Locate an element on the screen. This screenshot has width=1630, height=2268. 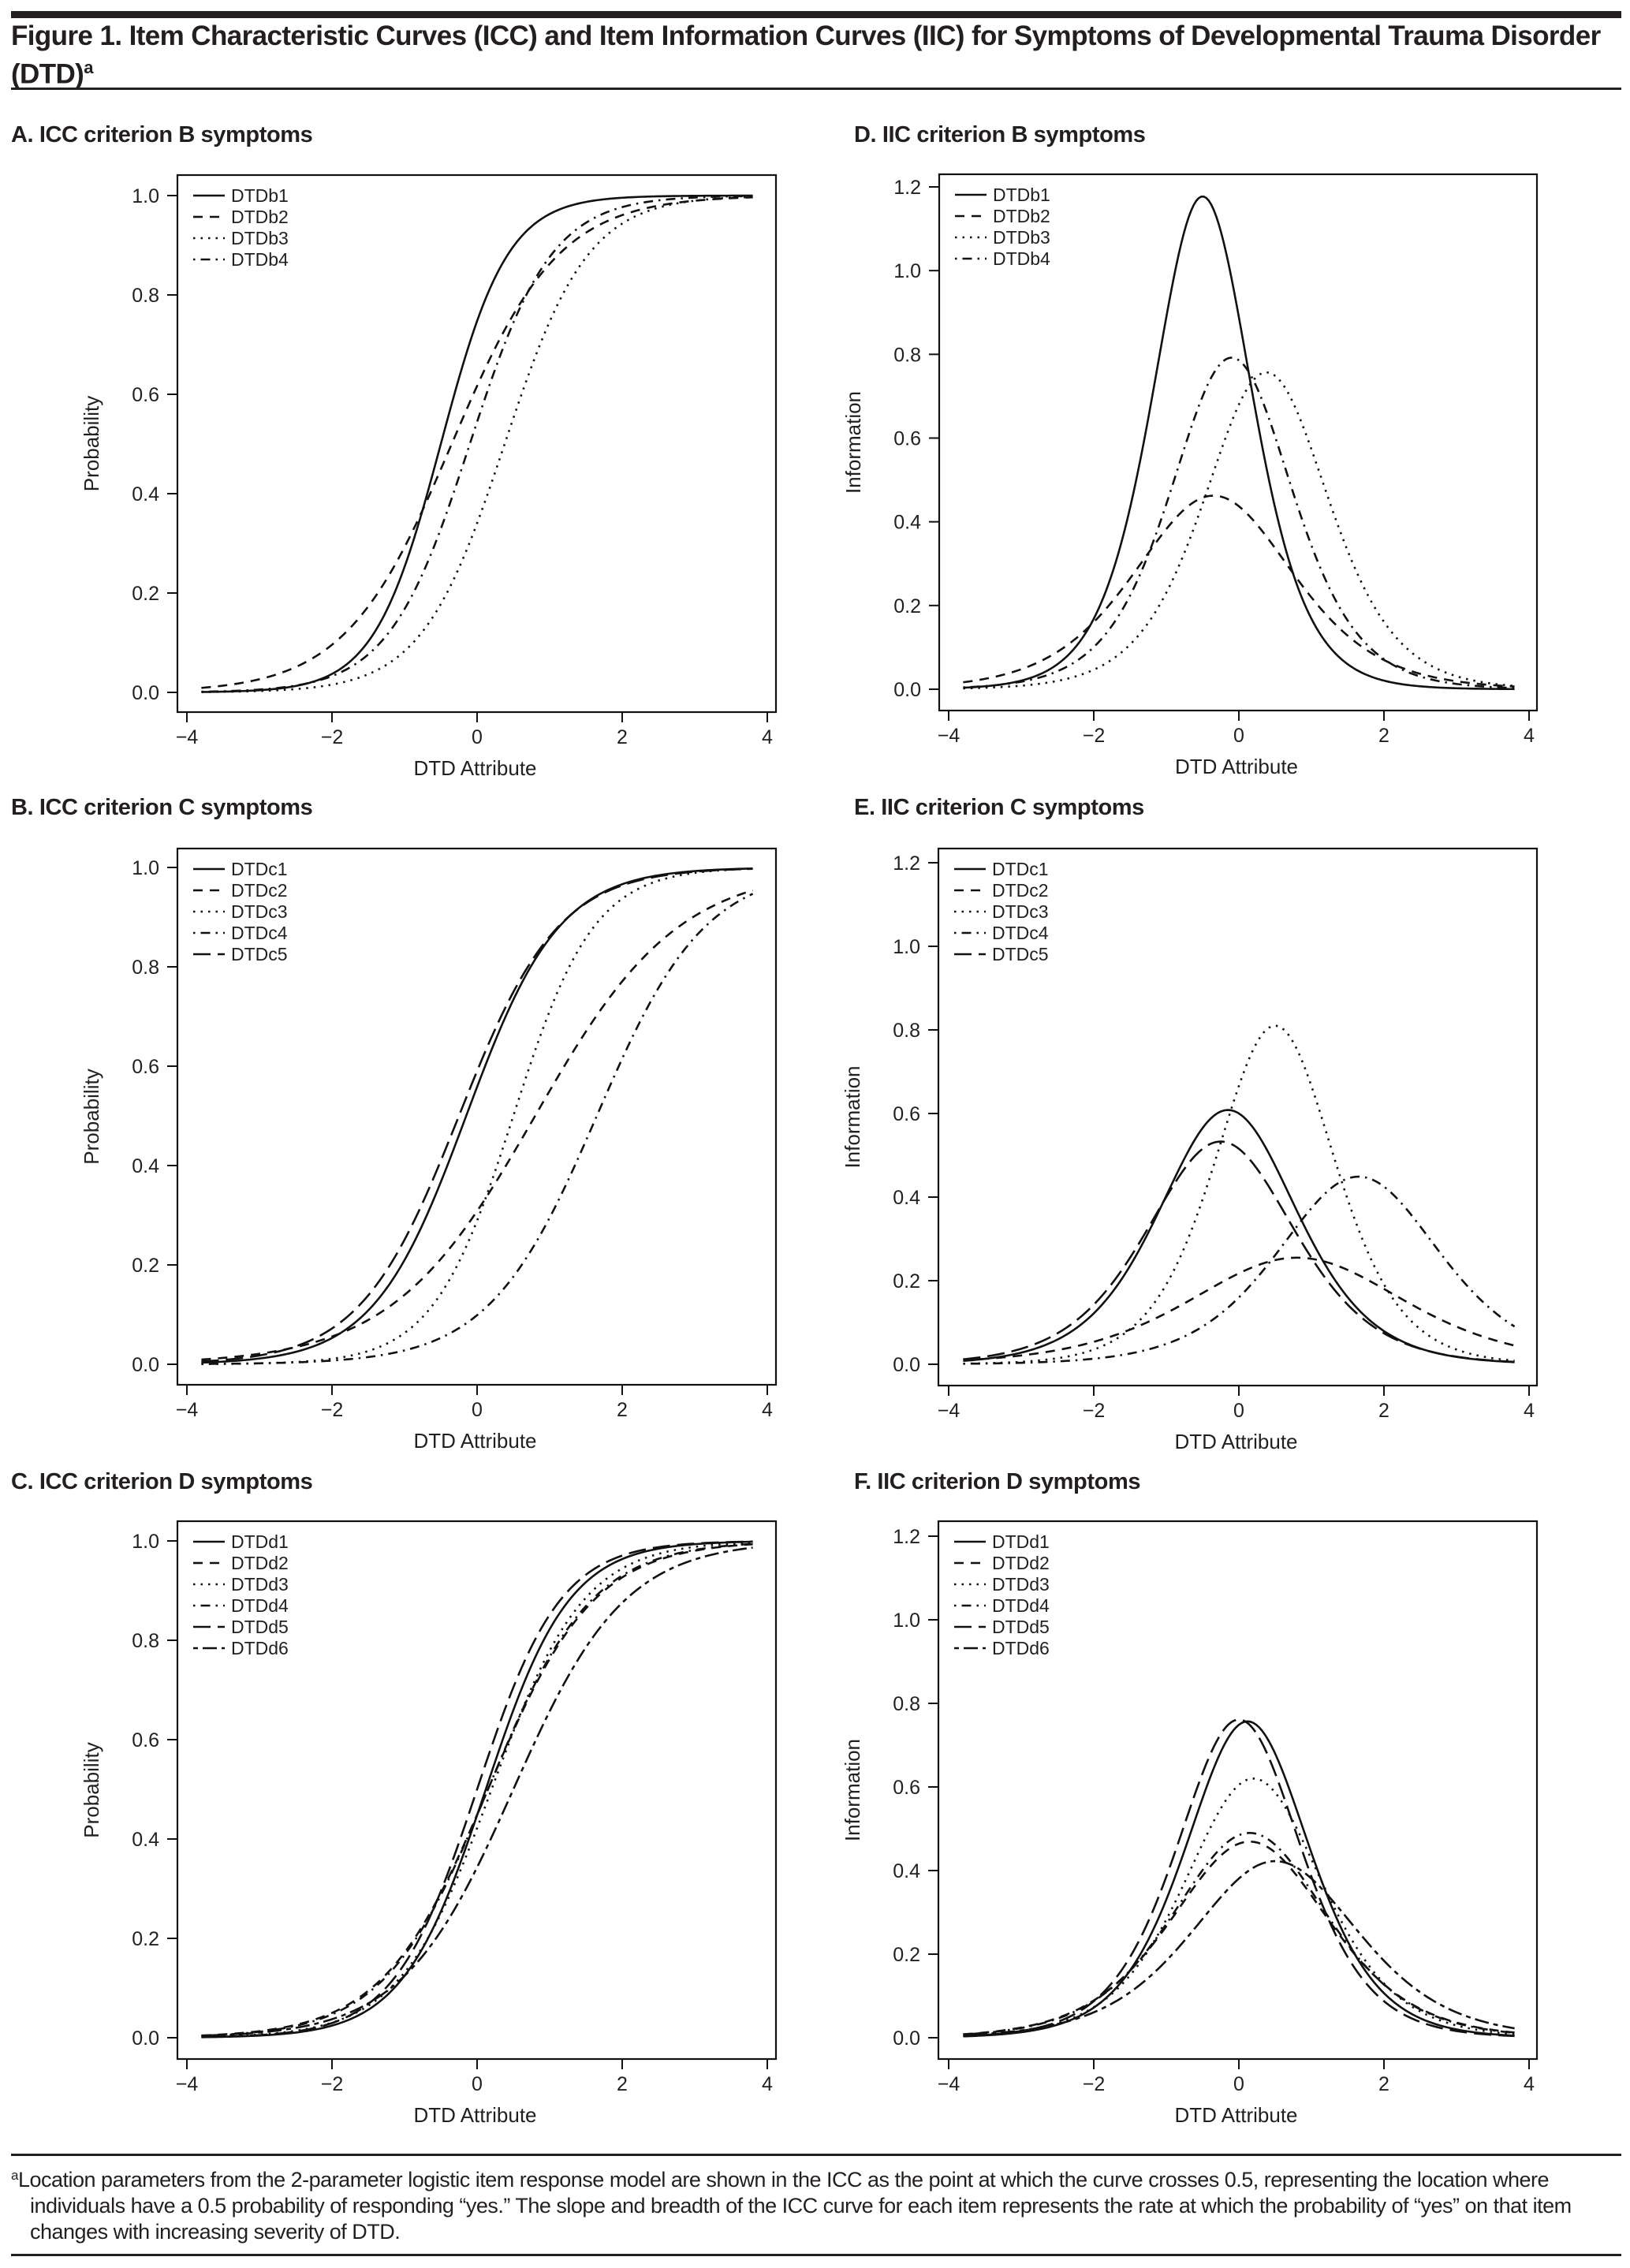
legend-label-dtdd6: DTDd6 is located at coordinates (260, 1648).